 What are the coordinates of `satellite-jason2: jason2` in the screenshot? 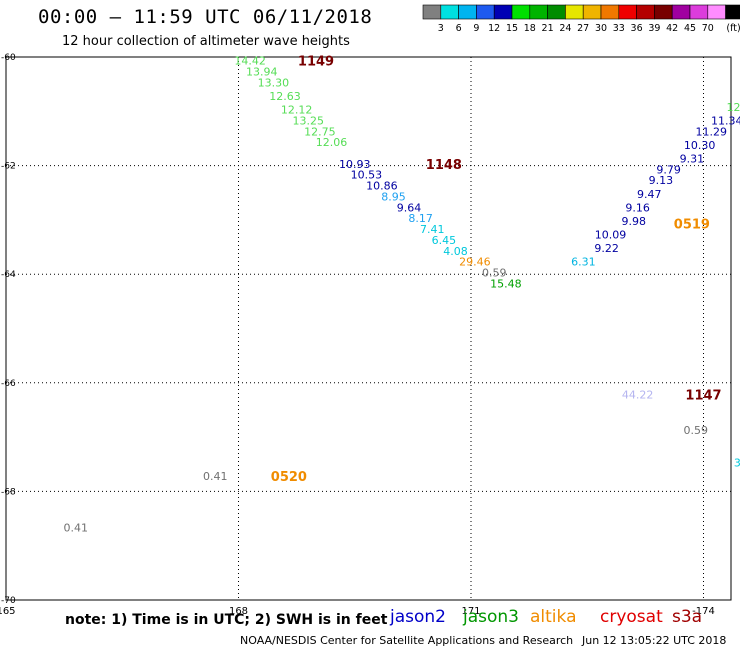 It's located at (418, 617).